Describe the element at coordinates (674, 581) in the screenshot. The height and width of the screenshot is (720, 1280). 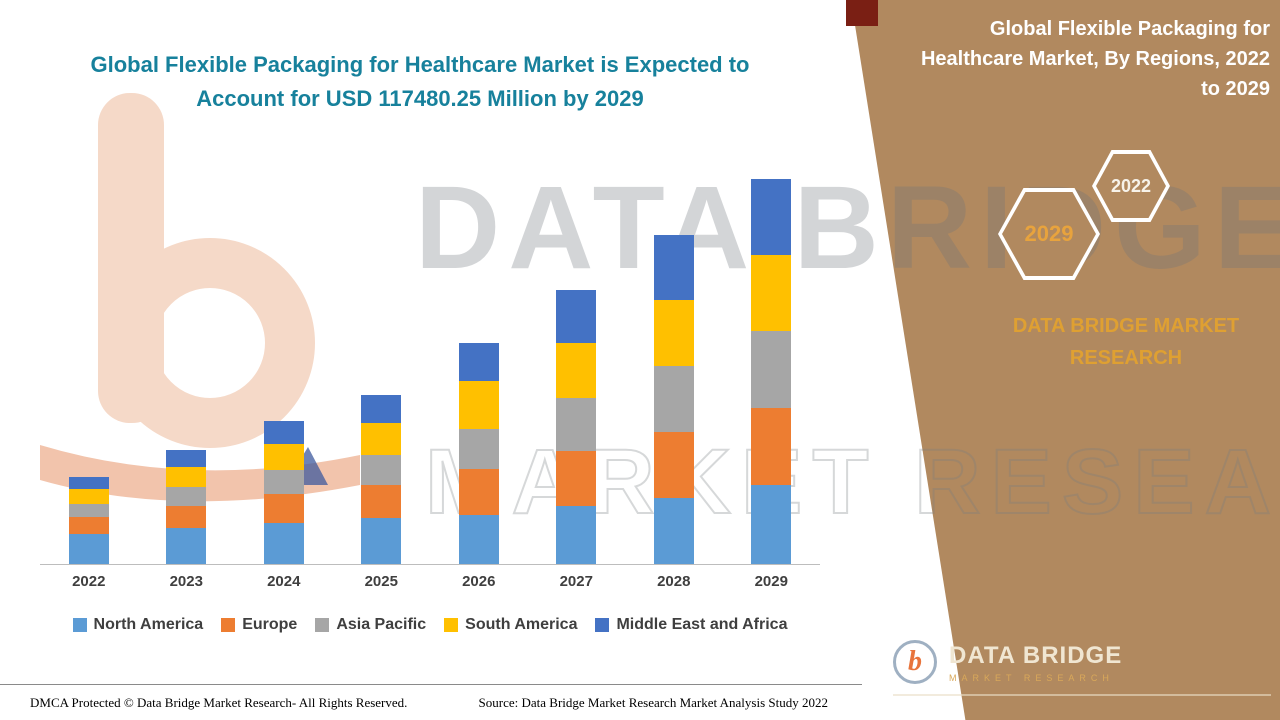
I see `x-axis-label-2028: 2028` at that location.